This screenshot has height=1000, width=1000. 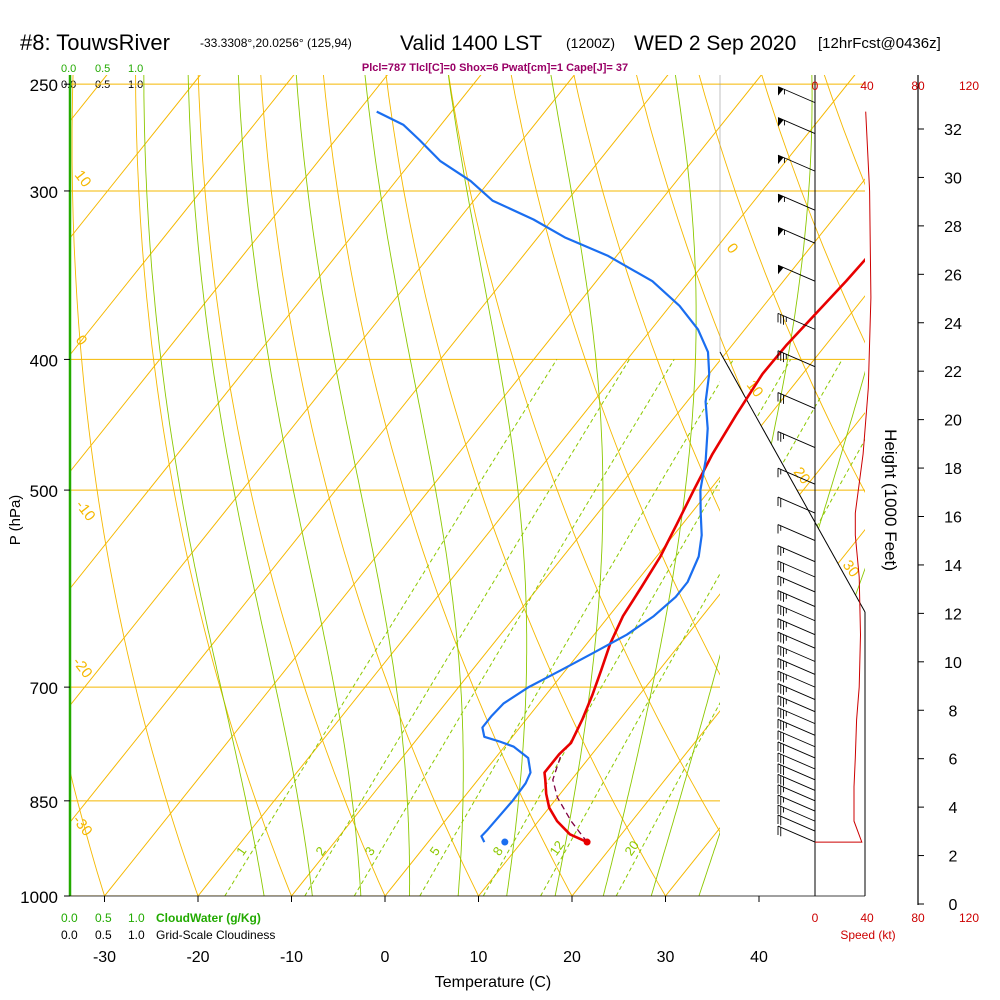 I want to click on isotherm-label: 0, so click(x=732, y=248).